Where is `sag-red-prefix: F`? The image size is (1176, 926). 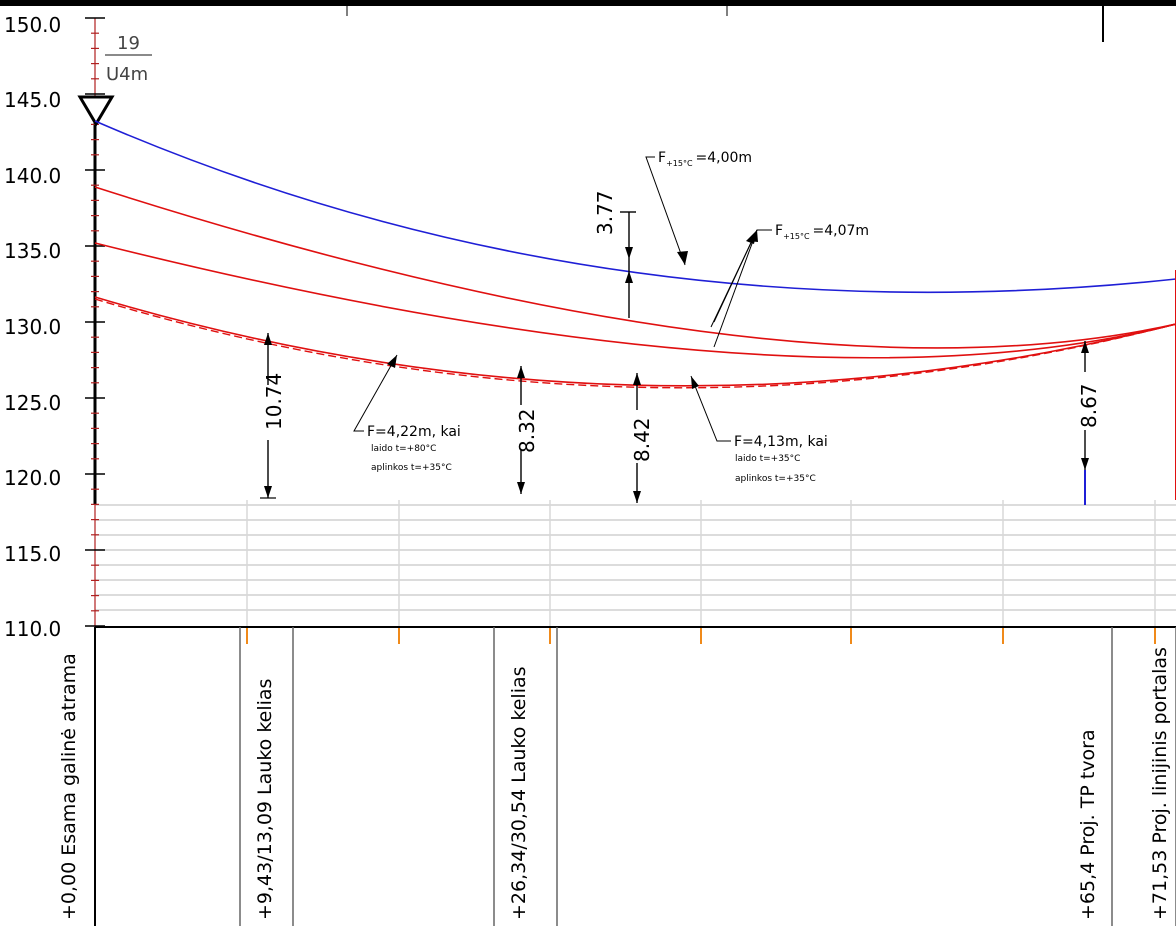
sag-red-prefix: F is located at coordinates (779, 231).